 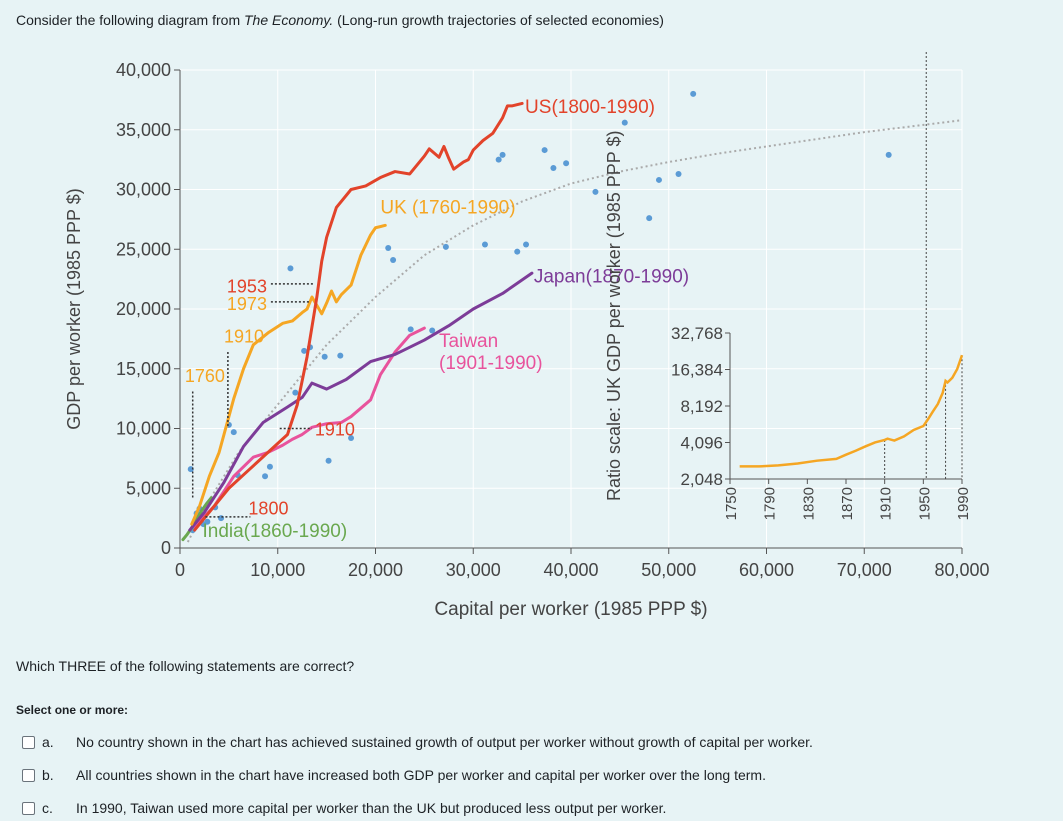 What do you see at coordinates (864, 570) in the screenshot?
I see `x-tick-label: 70,000` at bounding box center [864, 570].